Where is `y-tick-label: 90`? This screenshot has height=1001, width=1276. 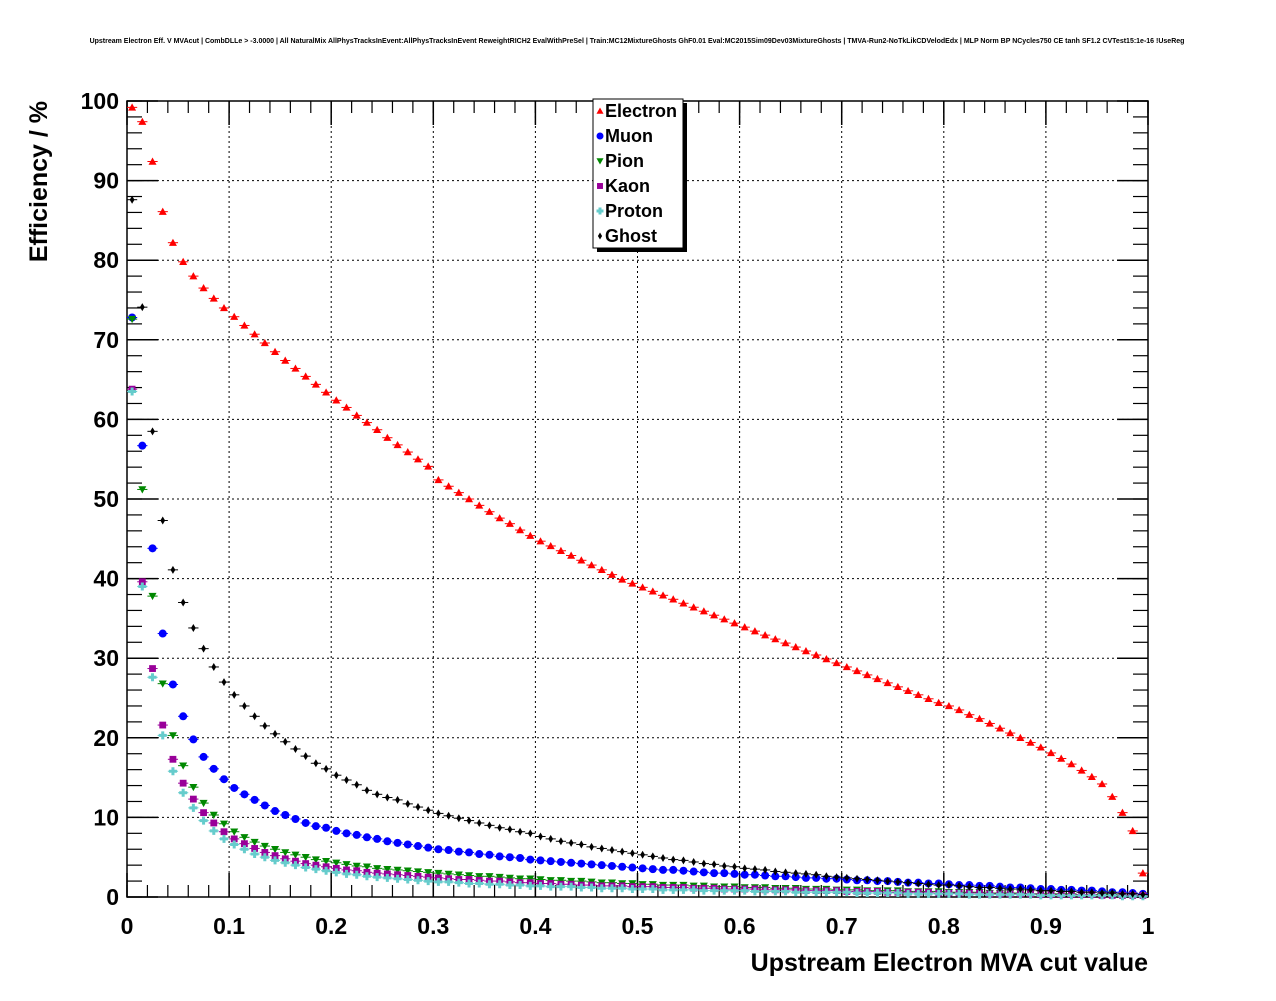 y-tick-label: 90 is located at coordinates (106, 181).